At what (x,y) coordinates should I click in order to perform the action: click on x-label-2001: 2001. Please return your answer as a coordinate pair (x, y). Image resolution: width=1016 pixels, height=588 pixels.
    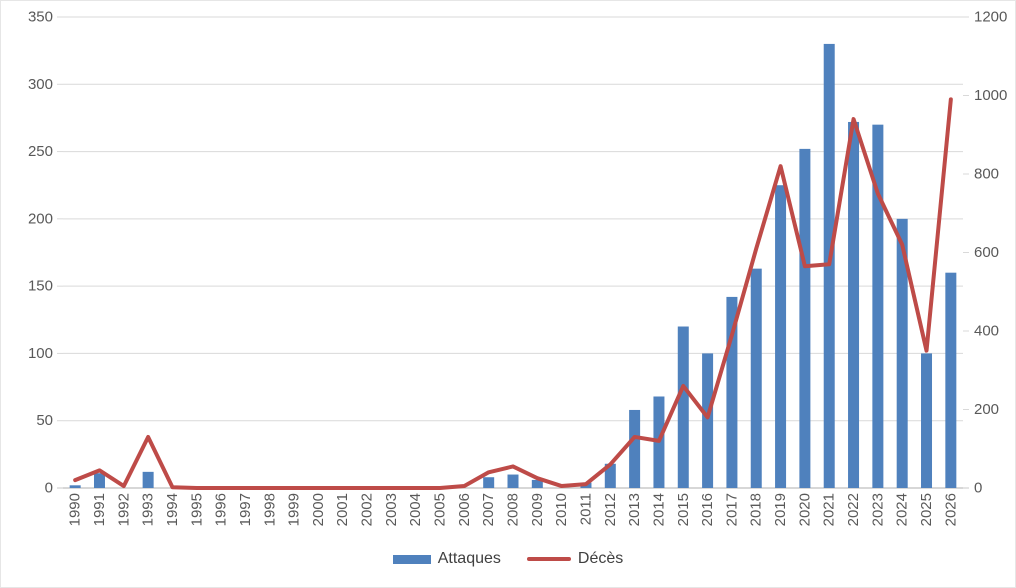
    Looking at the image, I should click on (342, 509).